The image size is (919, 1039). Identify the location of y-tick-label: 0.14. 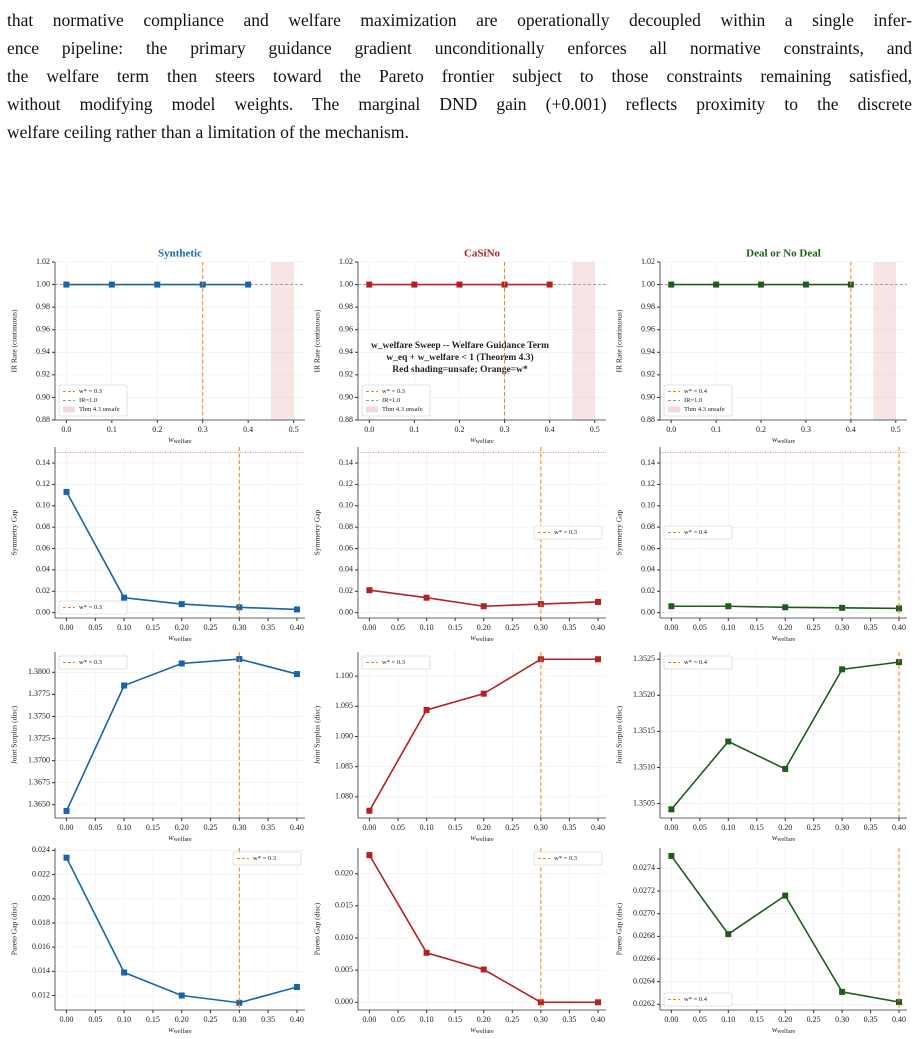
(648, 462).